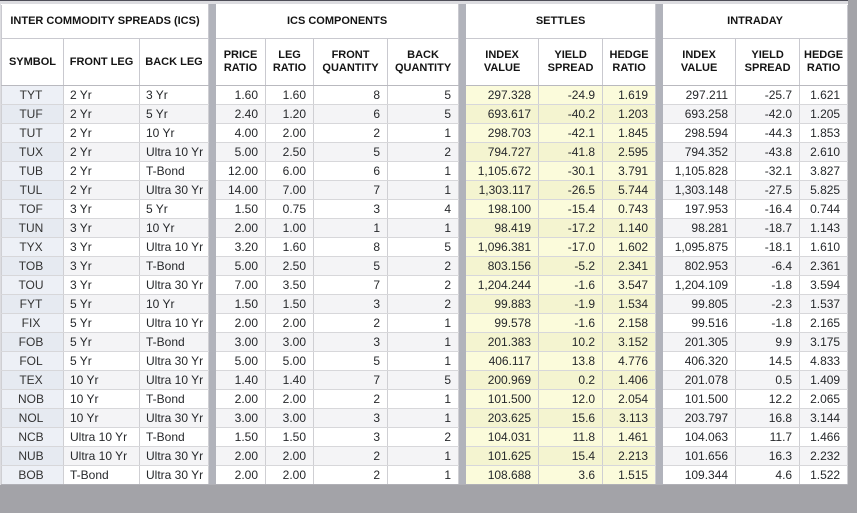 Image resolution: width=857 pixels, height=513 pixels. Describe the element at coordinates (561, 21) in the screenshot. I see `group-header-settles: SETTLES` at that location.